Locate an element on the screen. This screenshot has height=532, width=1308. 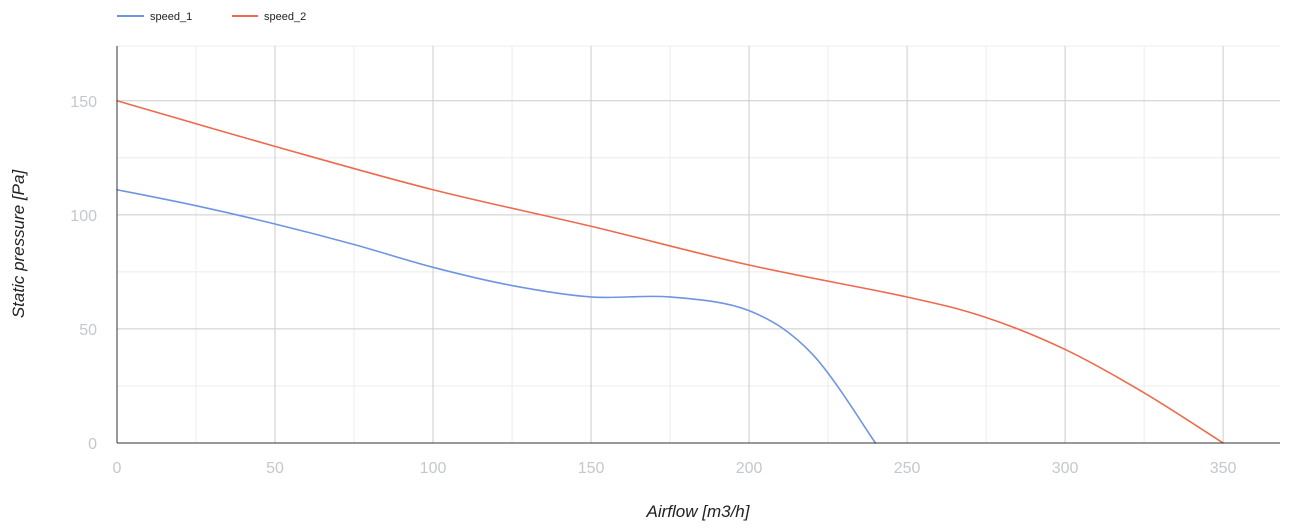
x-tick-label: 0 is located at coordinates (117, 468).